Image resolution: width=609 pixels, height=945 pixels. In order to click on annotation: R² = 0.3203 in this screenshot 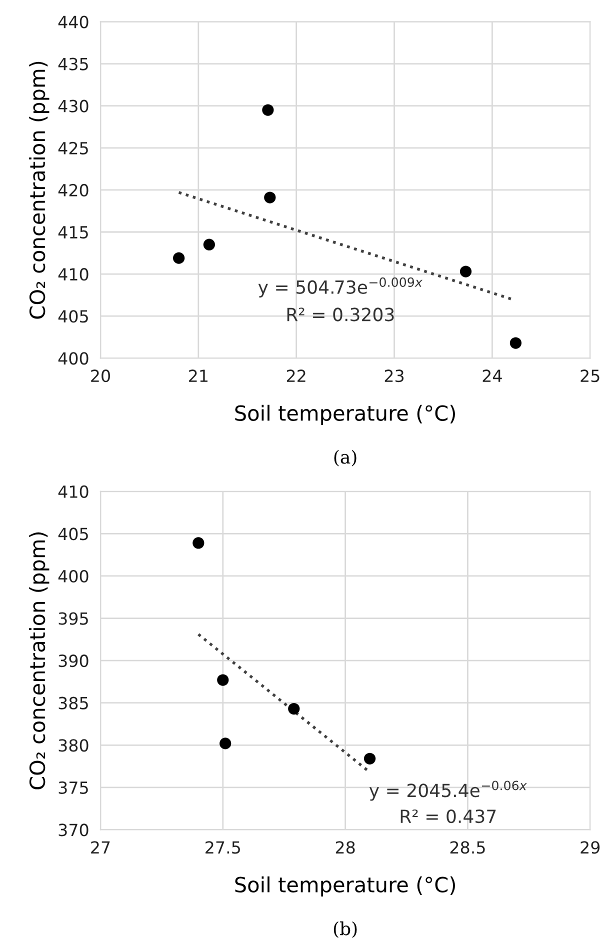, I will do `click(340, 315)`.